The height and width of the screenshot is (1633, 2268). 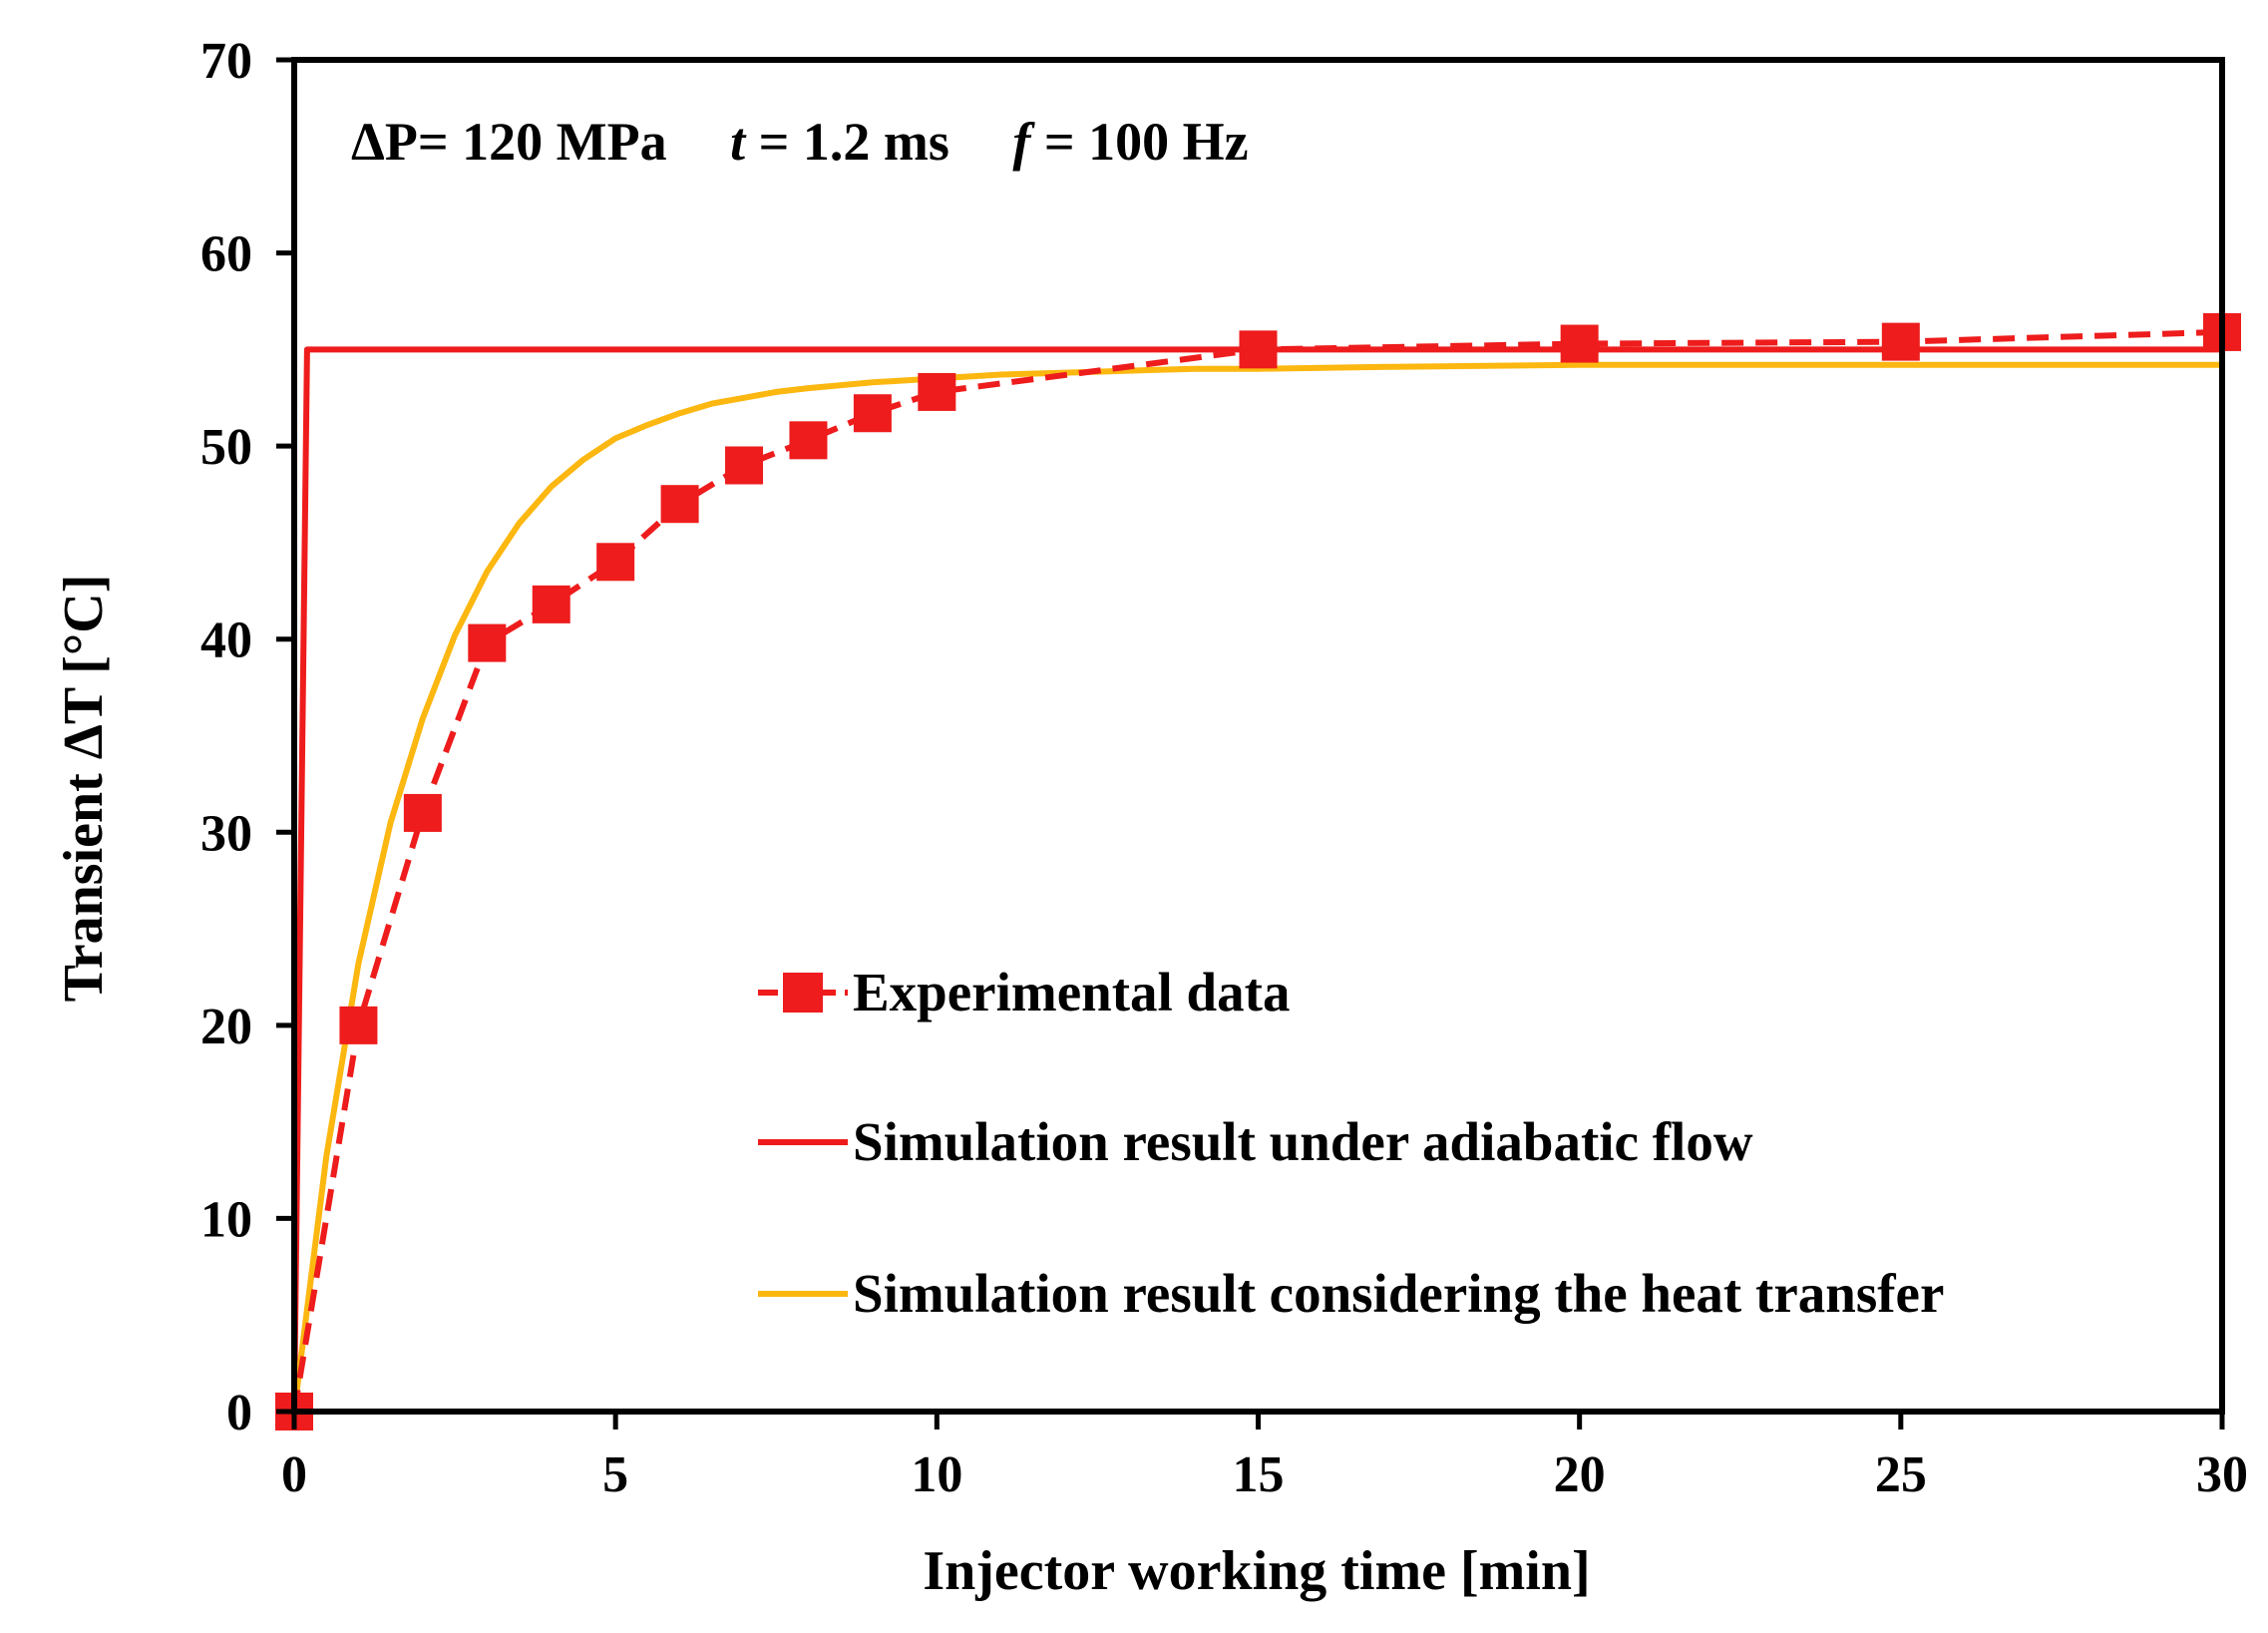 I want to click on legend-item-adiabatic: Simulation result under adiabatic flow, so click(x=1255, y=1141).